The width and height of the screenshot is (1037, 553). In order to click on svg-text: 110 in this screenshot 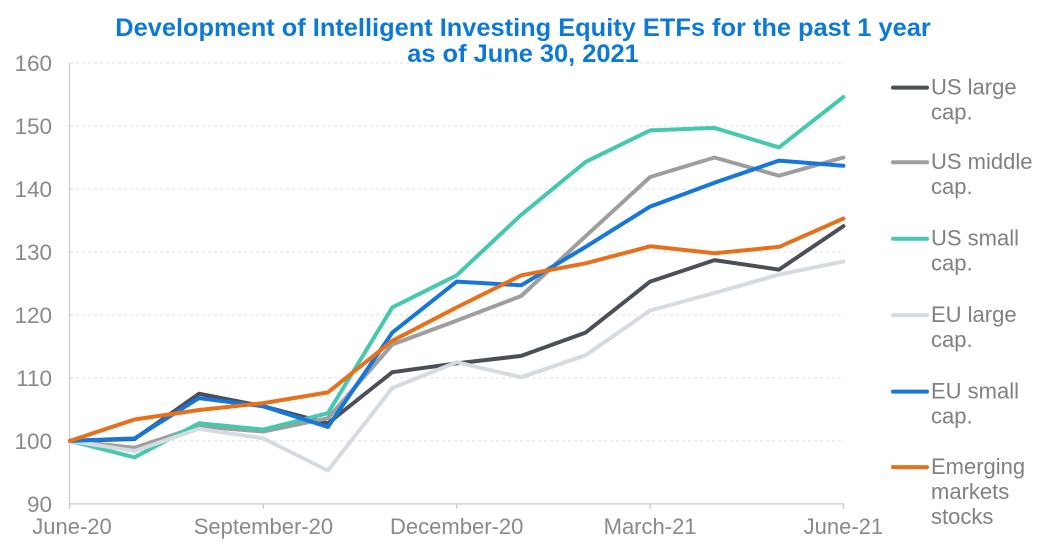, I will do `click(34, 378)`.